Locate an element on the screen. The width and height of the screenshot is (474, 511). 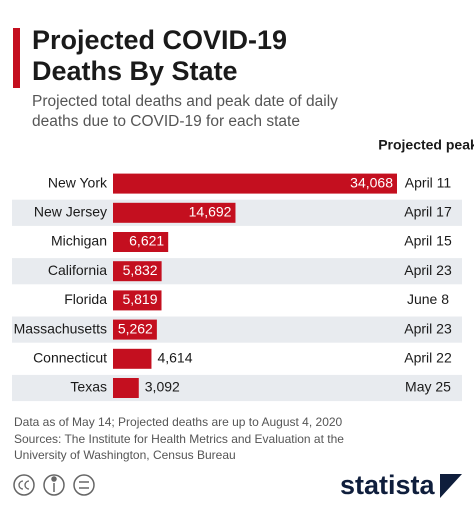
peak-header: Projected peak is located at coordinates (426, 145).